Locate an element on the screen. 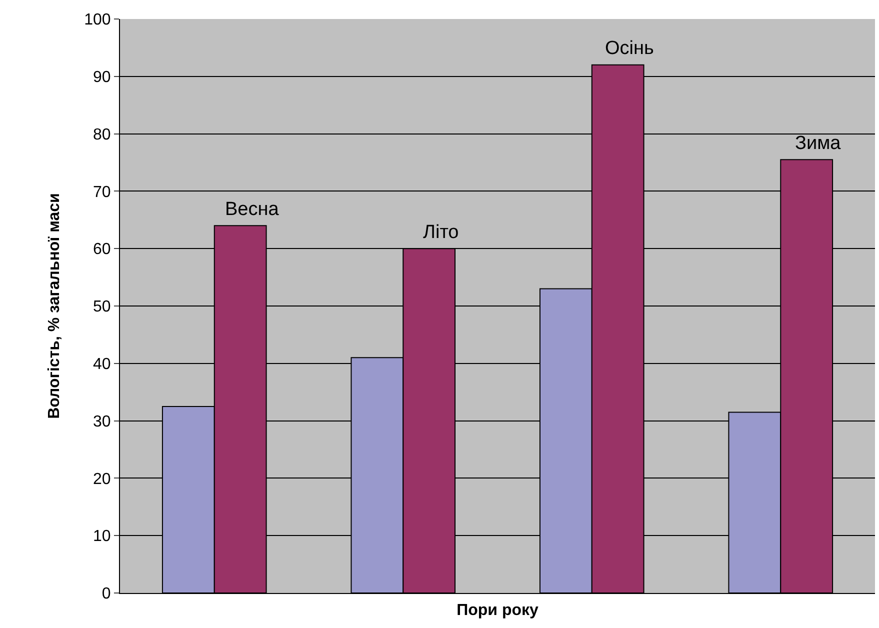  y-tick-label: 40 is located at coordinates (102, 364).